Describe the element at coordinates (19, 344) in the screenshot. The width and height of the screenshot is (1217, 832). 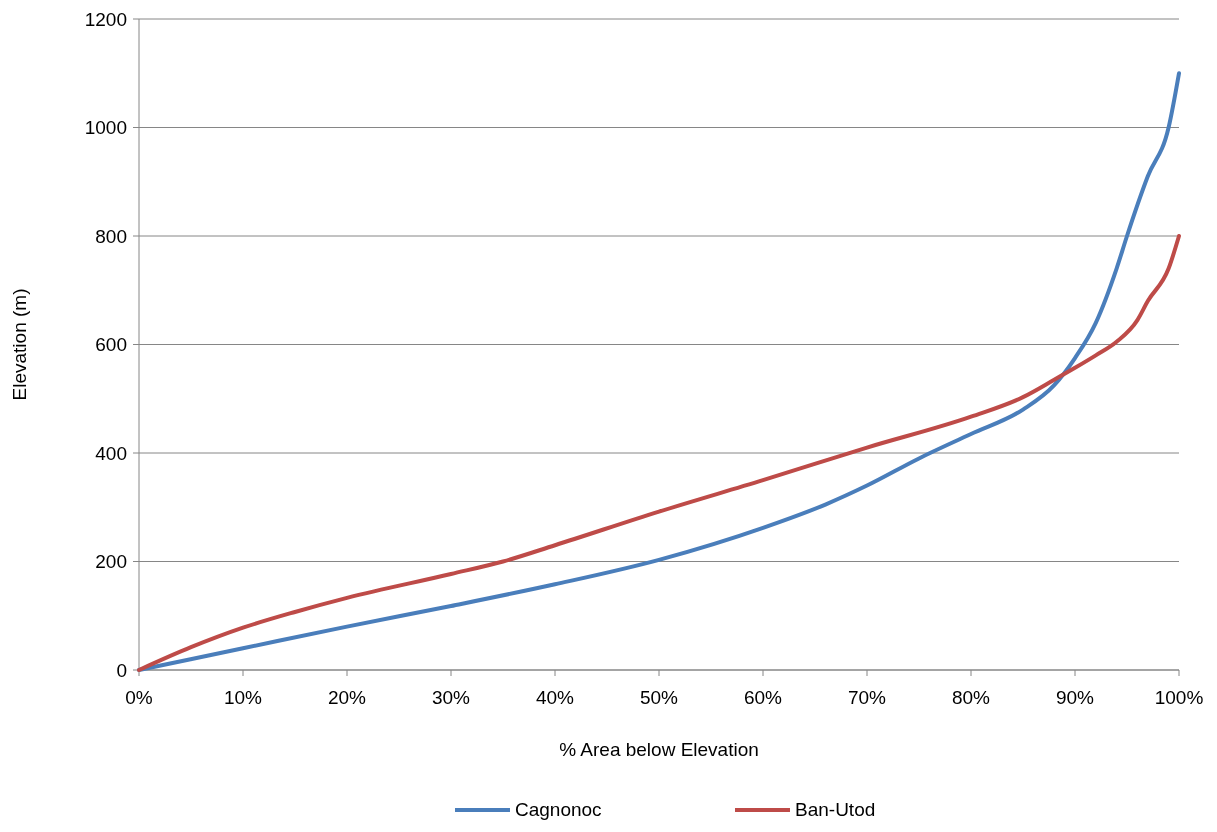
I see `y-axis-title: Elevation (m)` at that location.